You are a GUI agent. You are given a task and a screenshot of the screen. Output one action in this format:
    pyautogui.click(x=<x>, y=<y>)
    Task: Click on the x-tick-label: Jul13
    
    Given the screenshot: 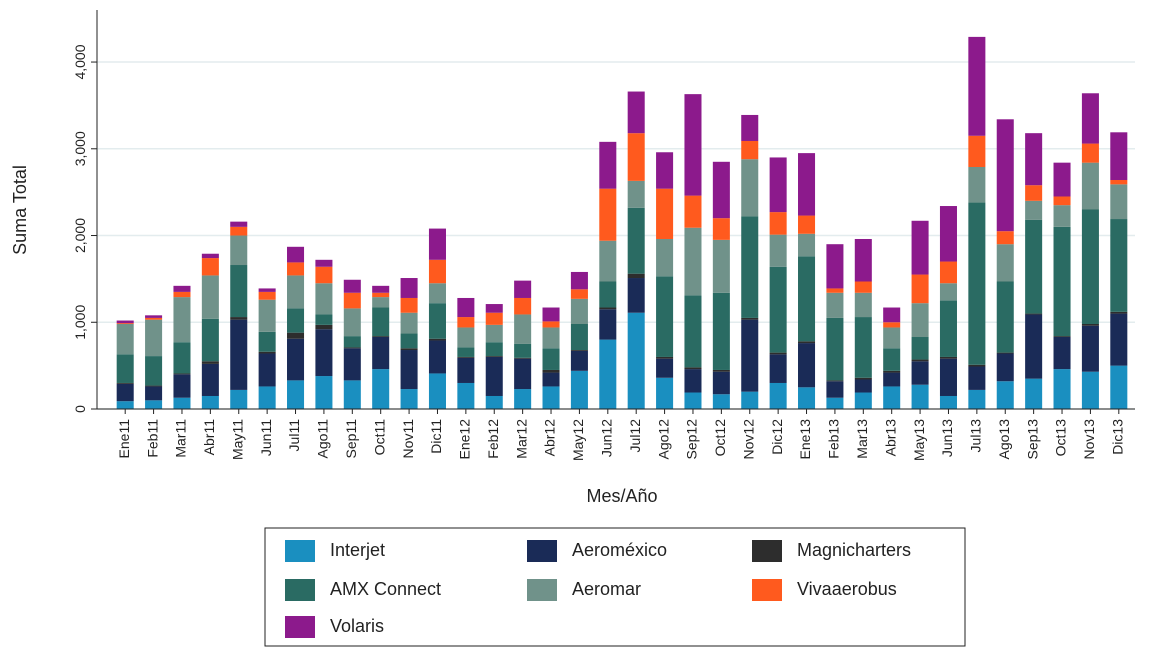 What is the action you would take?
    pyautogui.click(x=976, y=436)
    